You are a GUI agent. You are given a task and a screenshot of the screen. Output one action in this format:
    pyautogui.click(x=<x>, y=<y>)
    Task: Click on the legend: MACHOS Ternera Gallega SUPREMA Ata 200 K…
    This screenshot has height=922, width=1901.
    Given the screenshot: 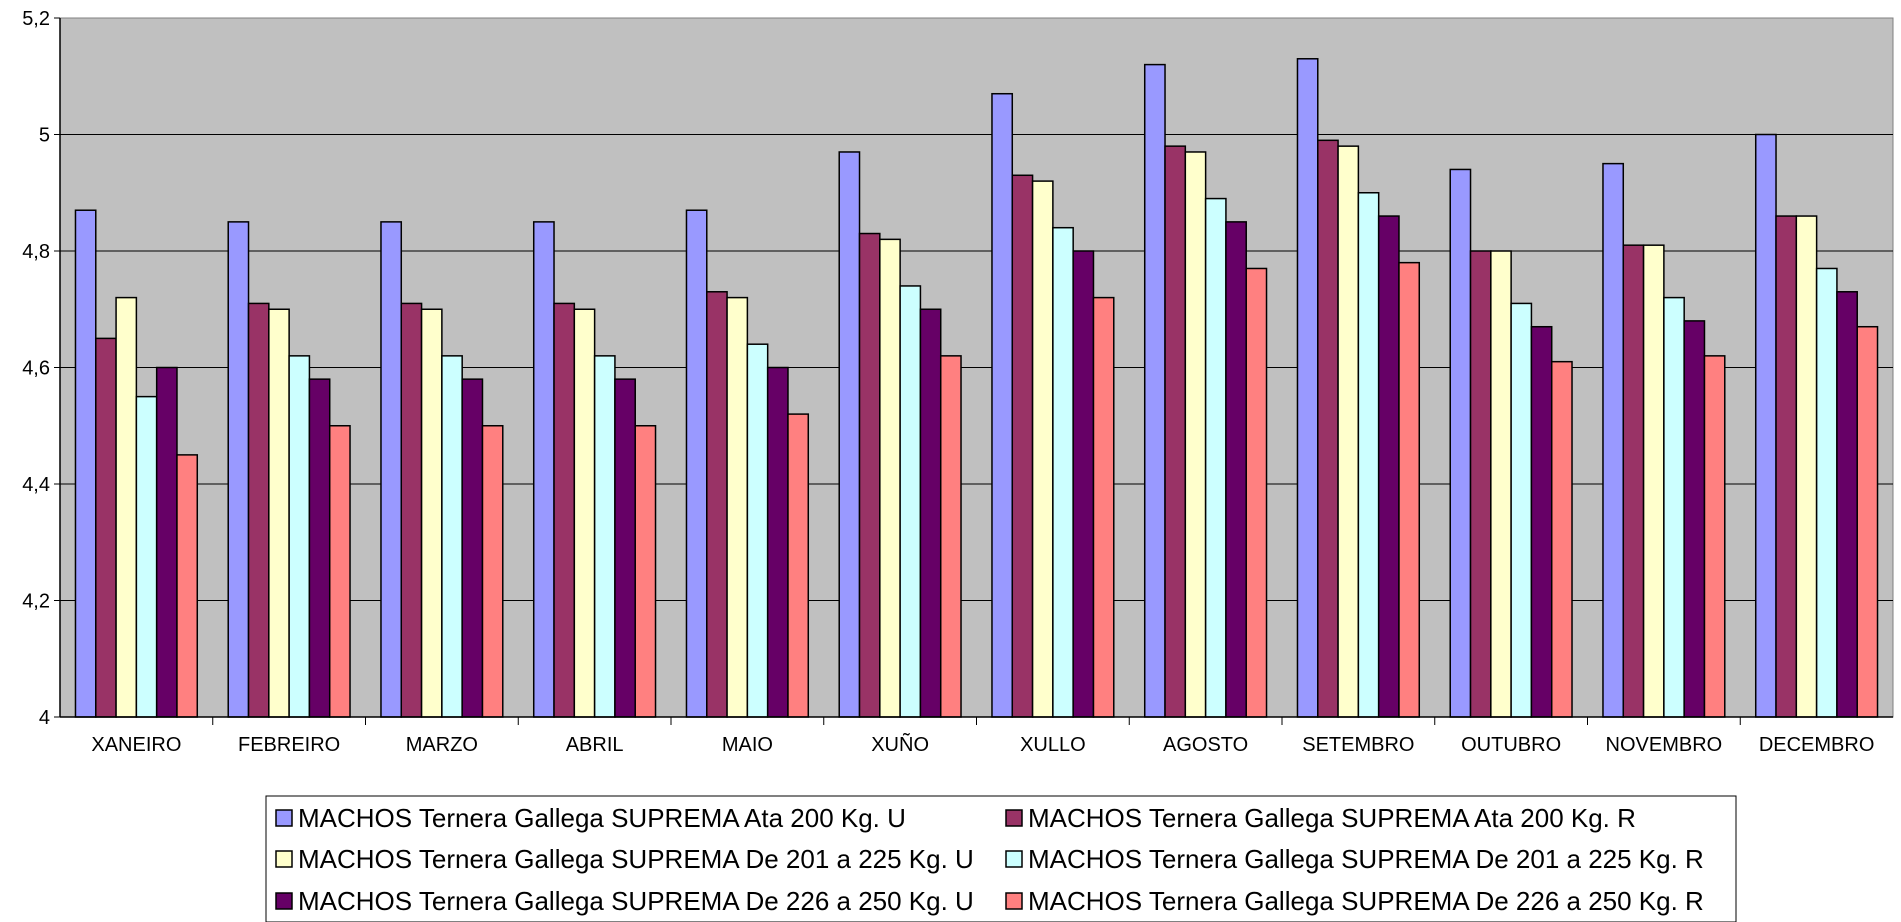 What is the action you would take?
    pyautogui.click(x=1001, y=858)
    